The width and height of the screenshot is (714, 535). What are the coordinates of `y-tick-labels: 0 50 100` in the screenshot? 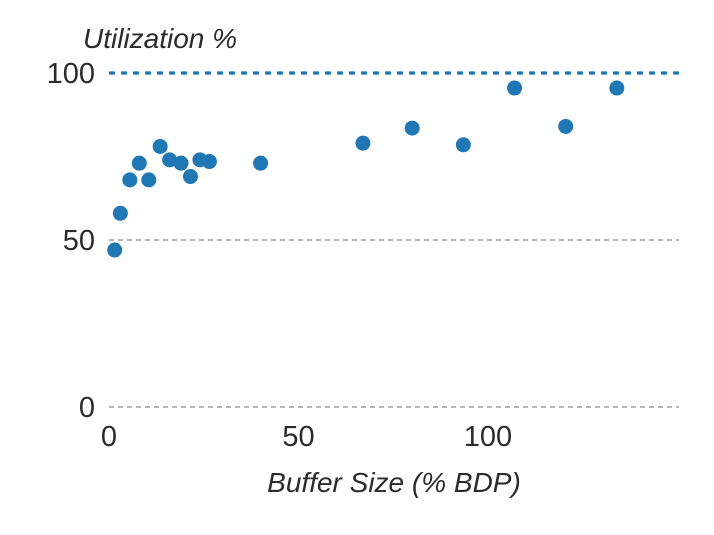 It's located at (71, 241).